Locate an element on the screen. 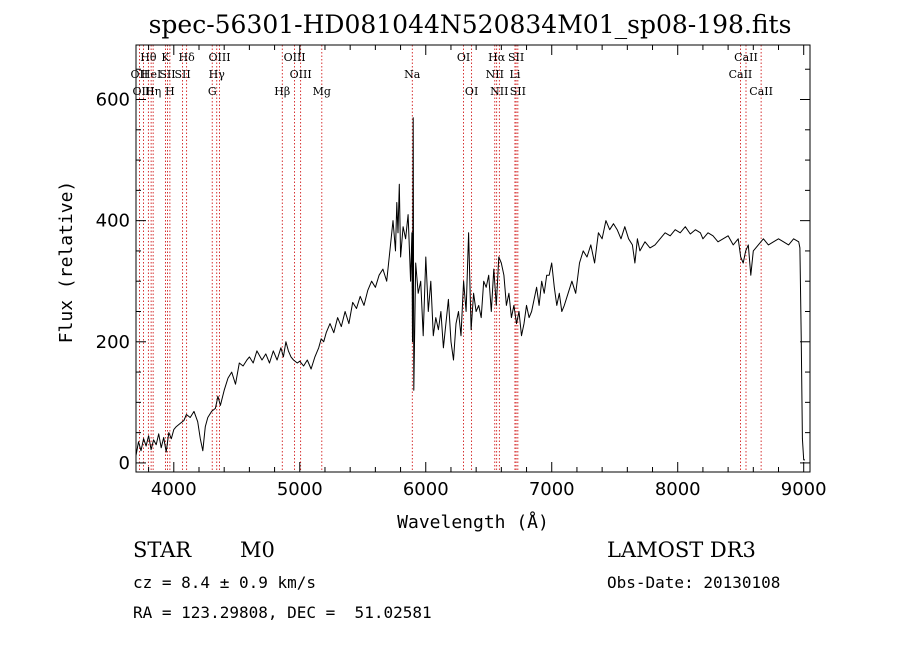 The image size is (900, 649). line-marker-label: H is located at coordinates (170, 91).